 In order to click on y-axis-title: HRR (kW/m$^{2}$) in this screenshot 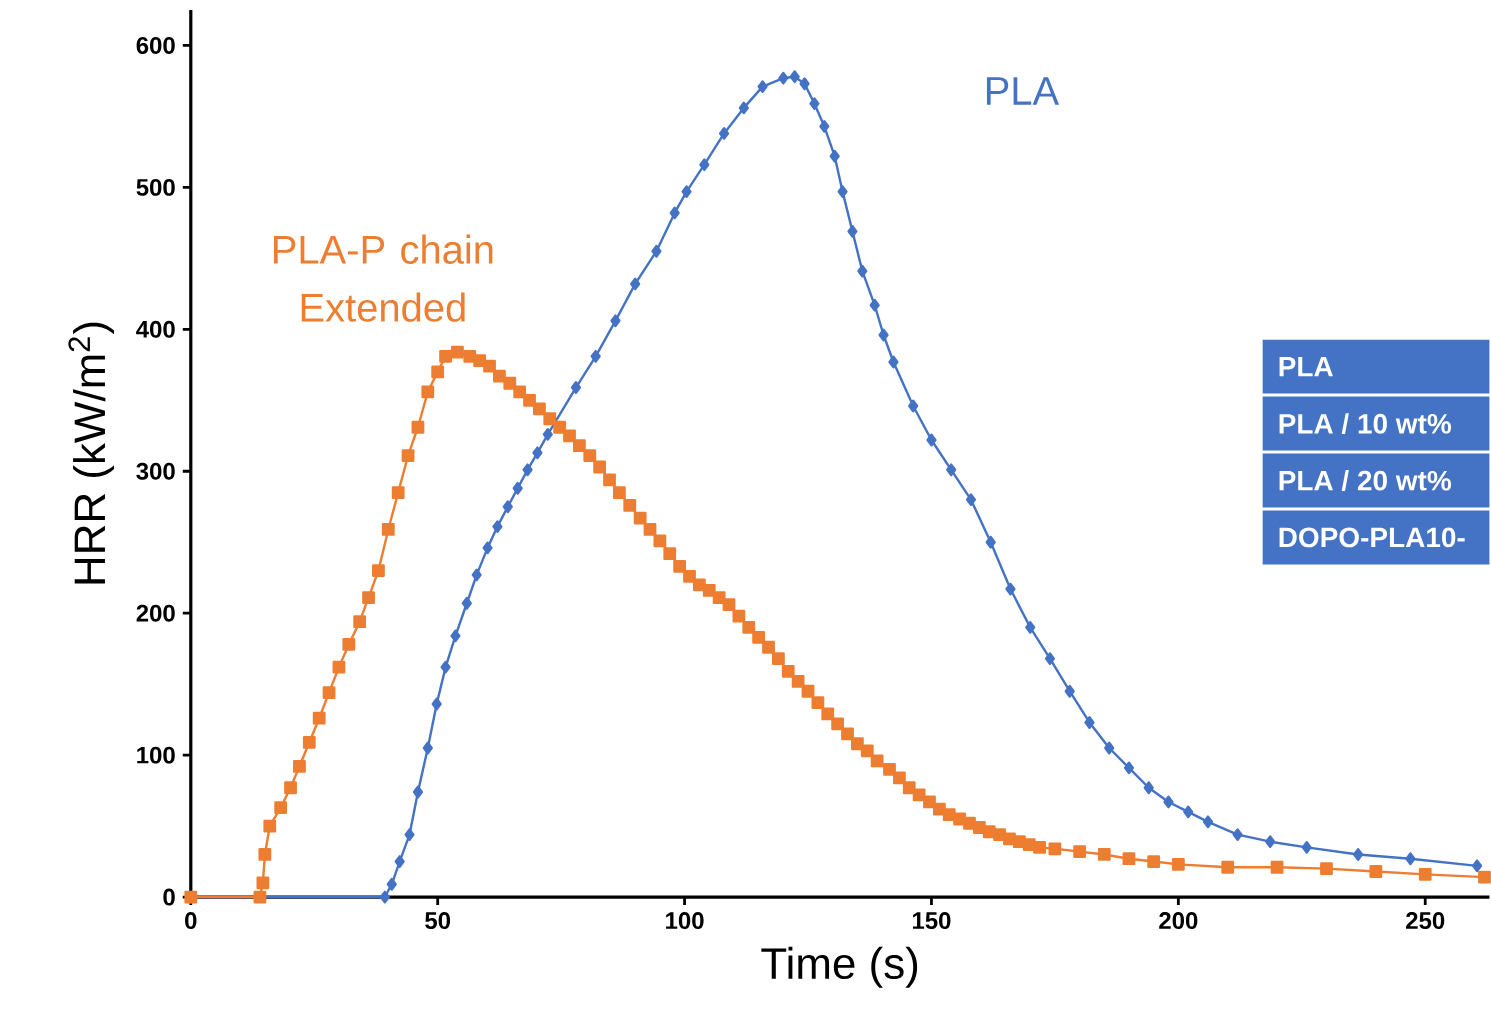, I will do `click(91, 453)`.